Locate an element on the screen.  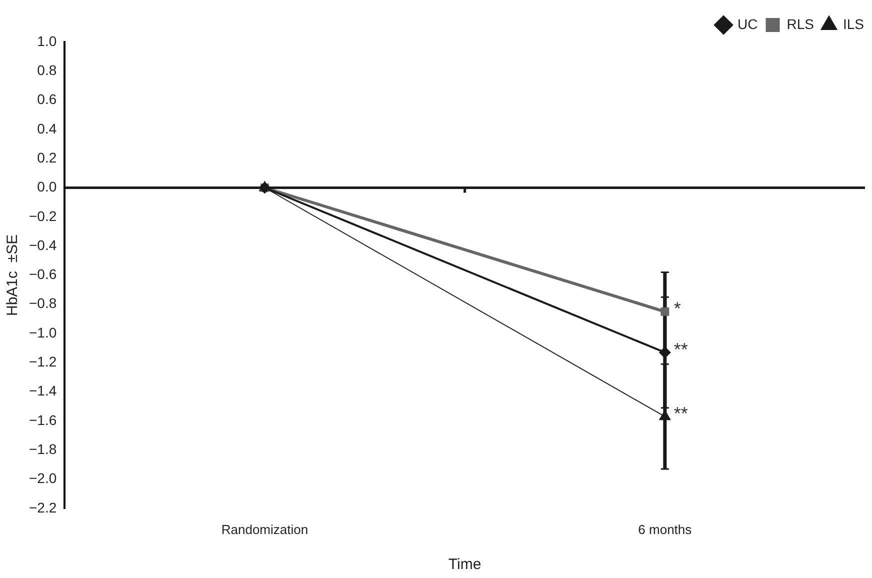
y-tick-label: −1.2 is located at coordinates (42, 362).